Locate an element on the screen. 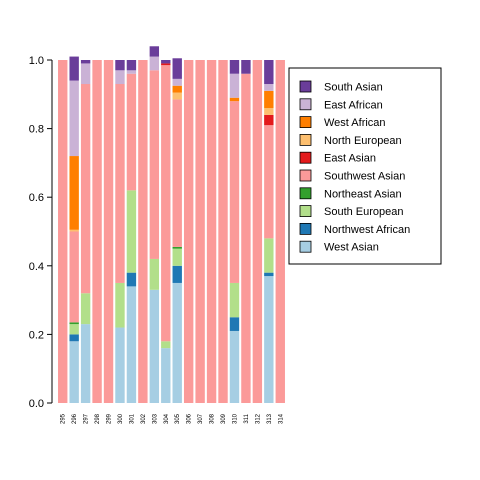 The height and width of the screenshot is (480, 480). bar-segment-310-south-asian is located at coordinates (234, 67).